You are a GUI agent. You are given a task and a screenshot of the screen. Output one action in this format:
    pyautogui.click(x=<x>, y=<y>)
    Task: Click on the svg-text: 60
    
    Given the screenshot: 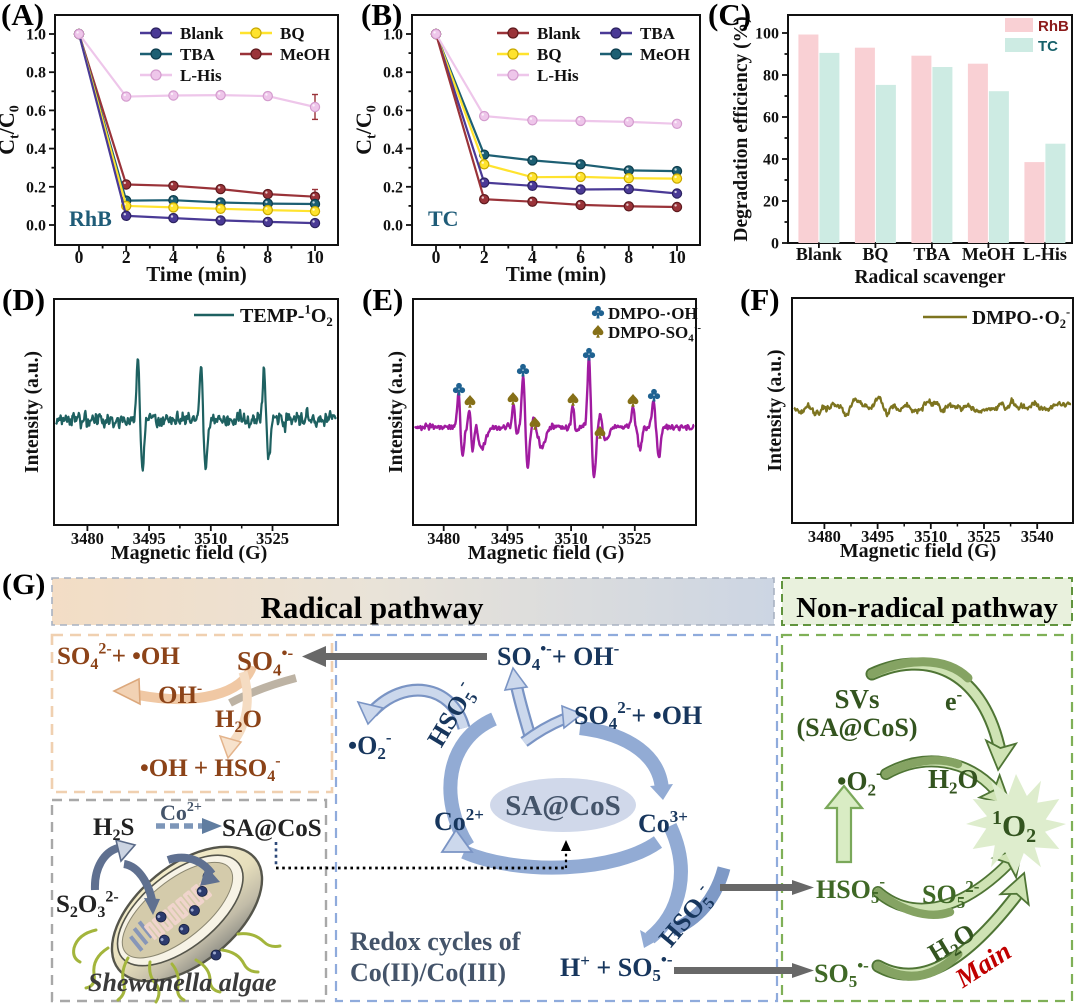 What is the action you would take?
    pyautogui.click(x=771, y=118)
    